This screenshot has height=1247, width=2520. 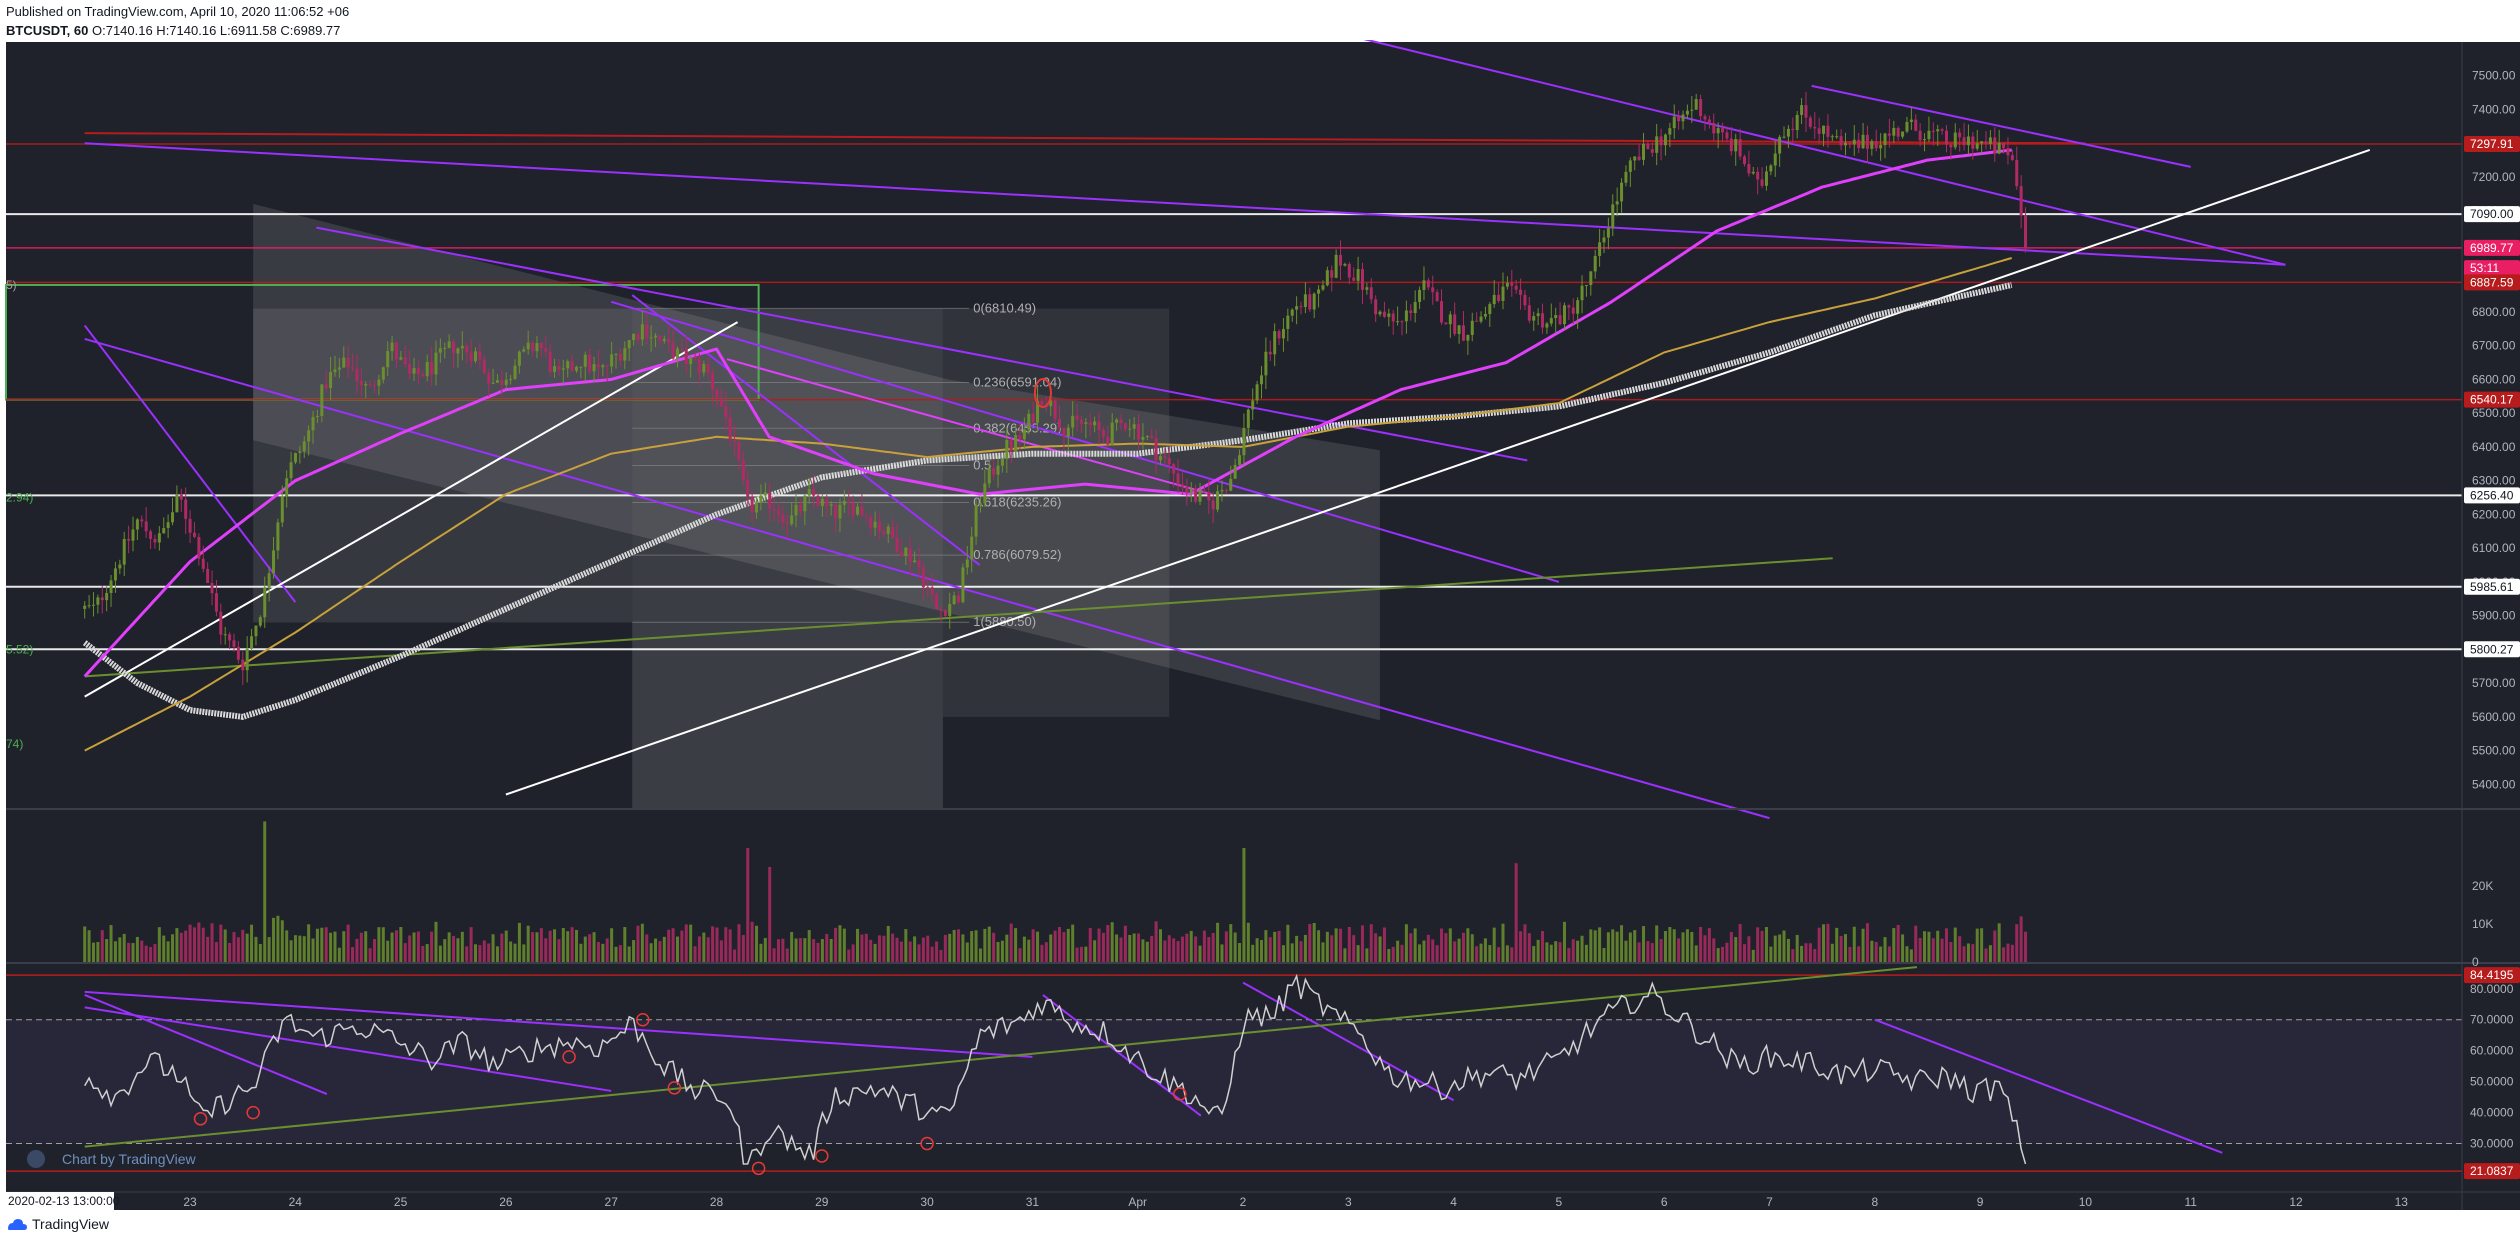 I want to click on rsi-axis-tick: 21.0837, so click(x=2492, y=1171).